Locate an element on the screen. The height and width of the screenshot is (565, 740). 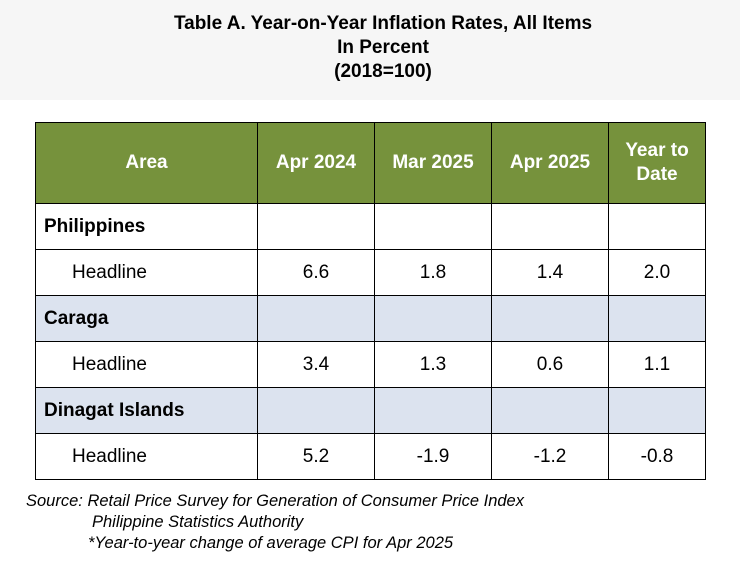
cell-value: 3.4 is located at coordinates (316, 364).